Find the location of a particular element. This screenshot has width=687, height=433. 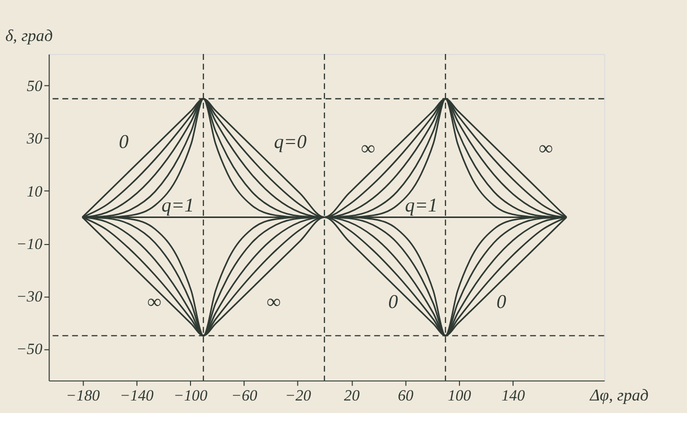

y-tick-label: −10 is located at coordinates (29, 244).